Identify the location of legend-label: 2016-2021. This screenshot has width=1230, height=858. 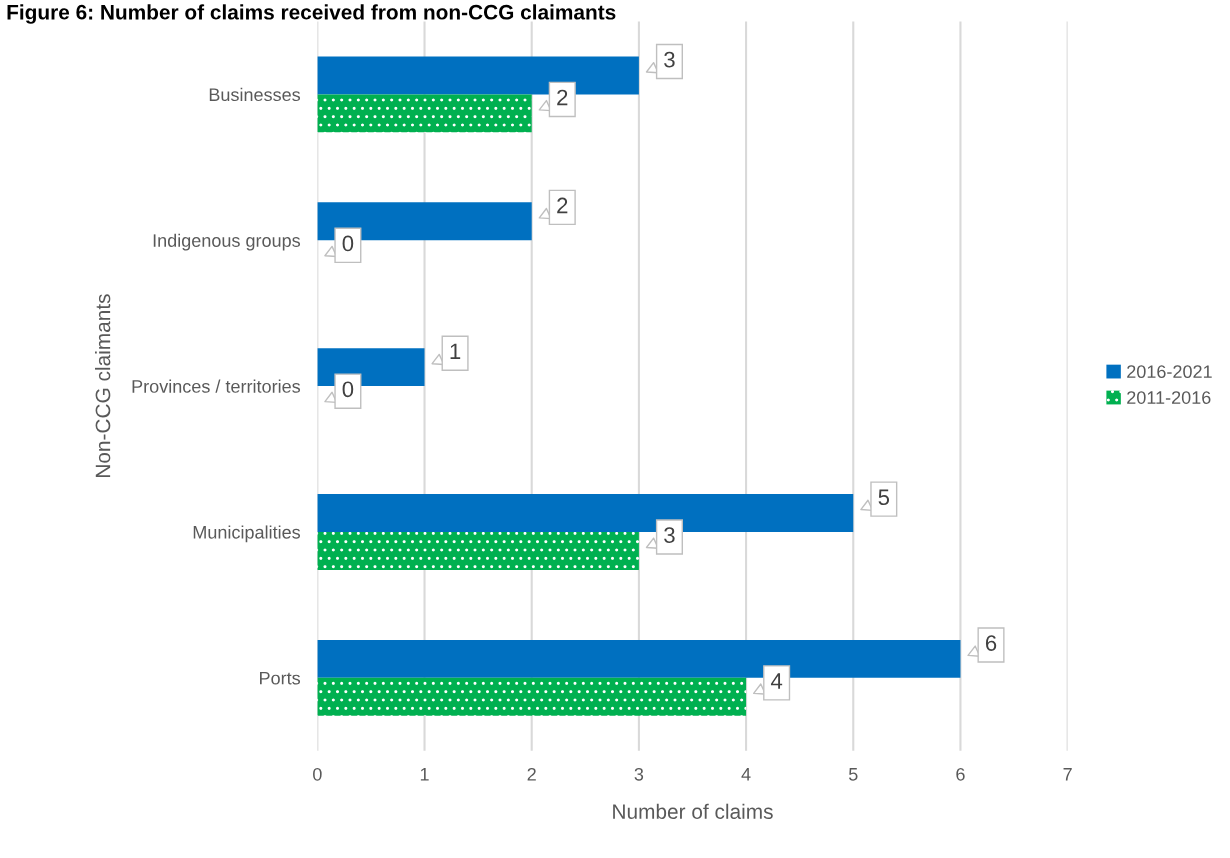
(1169, 372).